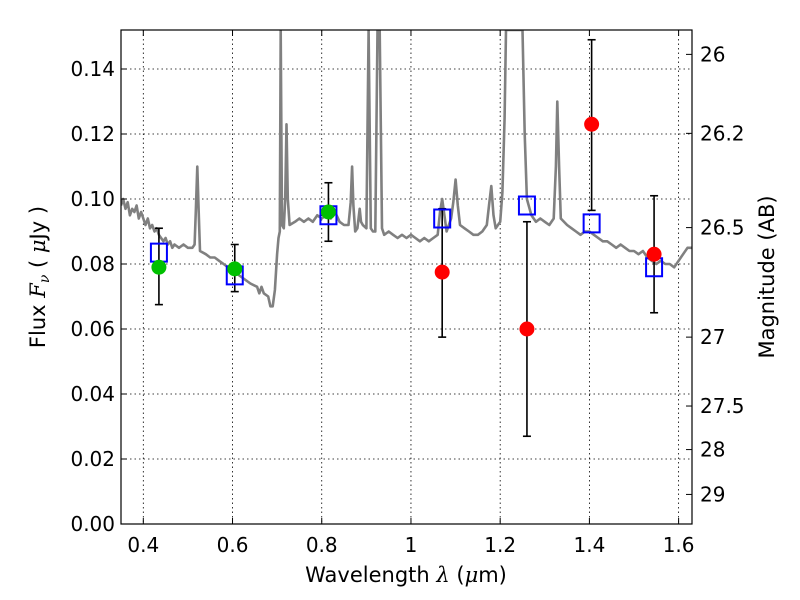 The image size is (800, 600). I want to click on x-tick-label: 0.8, so click(322, 545).